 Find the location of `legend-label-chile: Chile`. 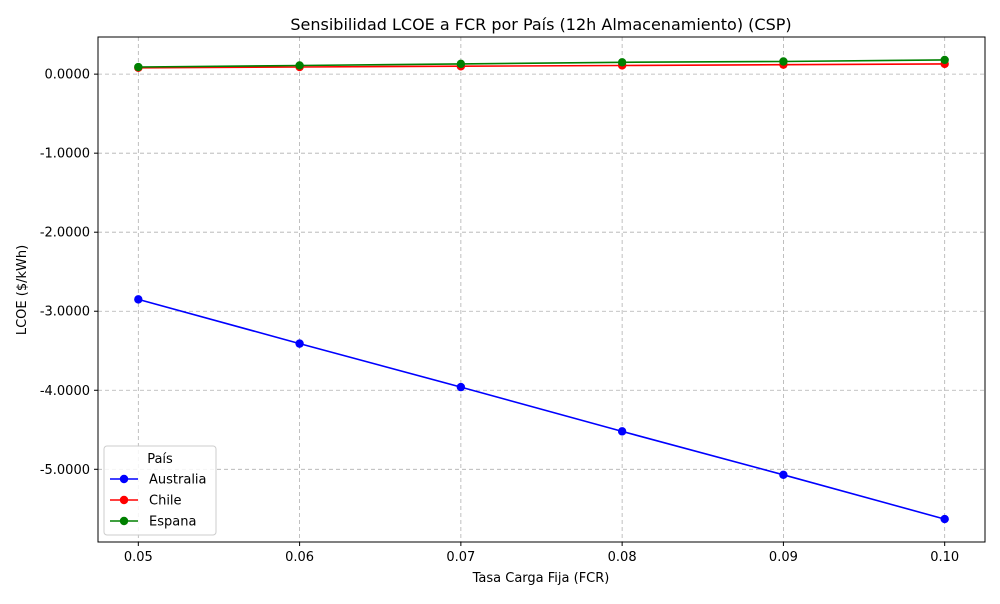

legend-label-chile: Chile is located at coordinates (165, 501).